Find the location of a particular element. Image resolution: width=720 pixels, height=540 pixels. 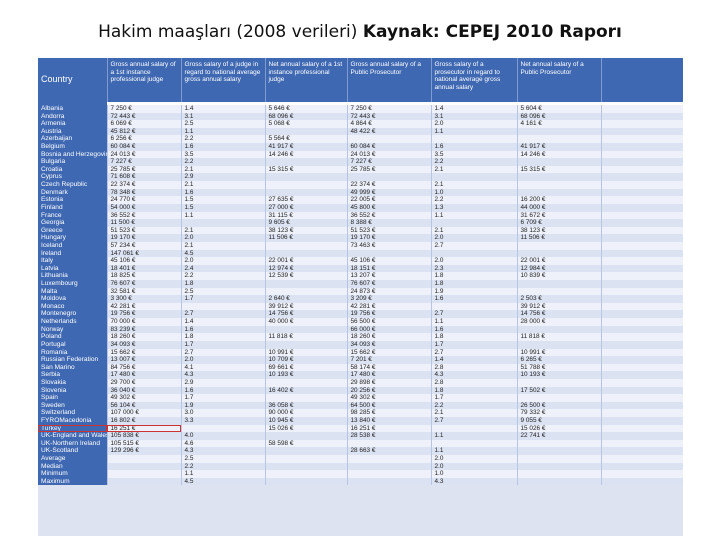

gross-judge-cell: 19 756 € is located at coordinates (144, 314).